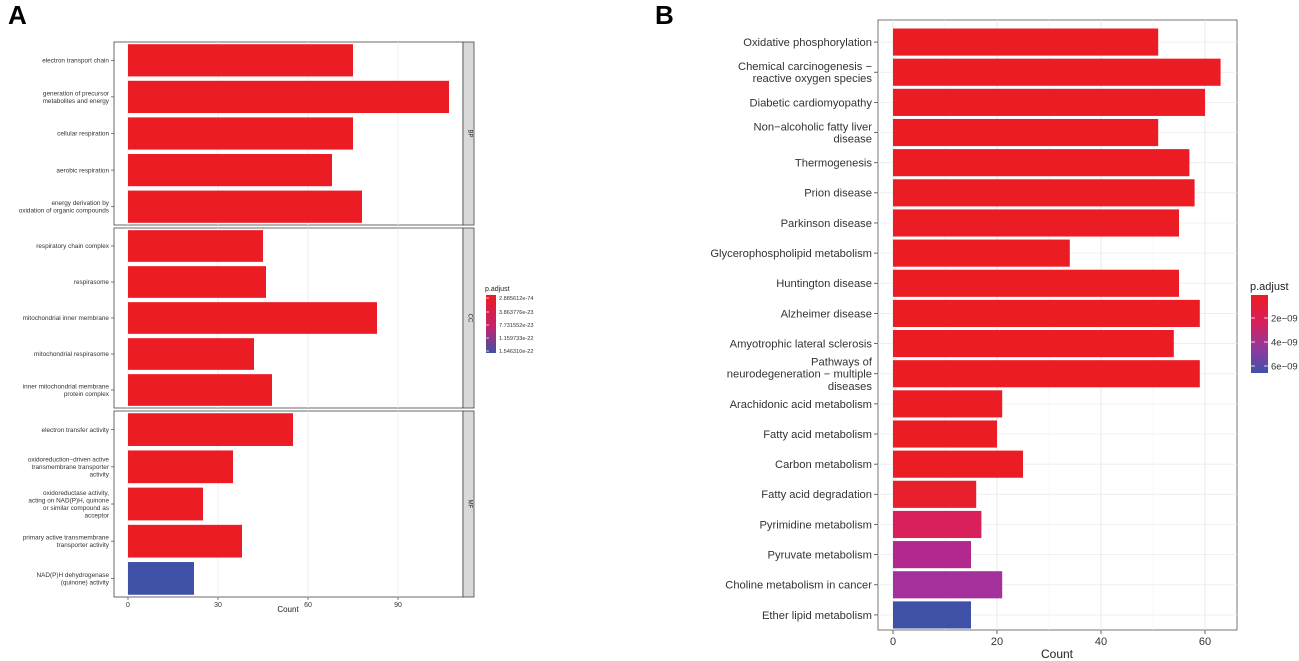  I want to click on panel-b-legend-colorbar, so click(1259, 334).